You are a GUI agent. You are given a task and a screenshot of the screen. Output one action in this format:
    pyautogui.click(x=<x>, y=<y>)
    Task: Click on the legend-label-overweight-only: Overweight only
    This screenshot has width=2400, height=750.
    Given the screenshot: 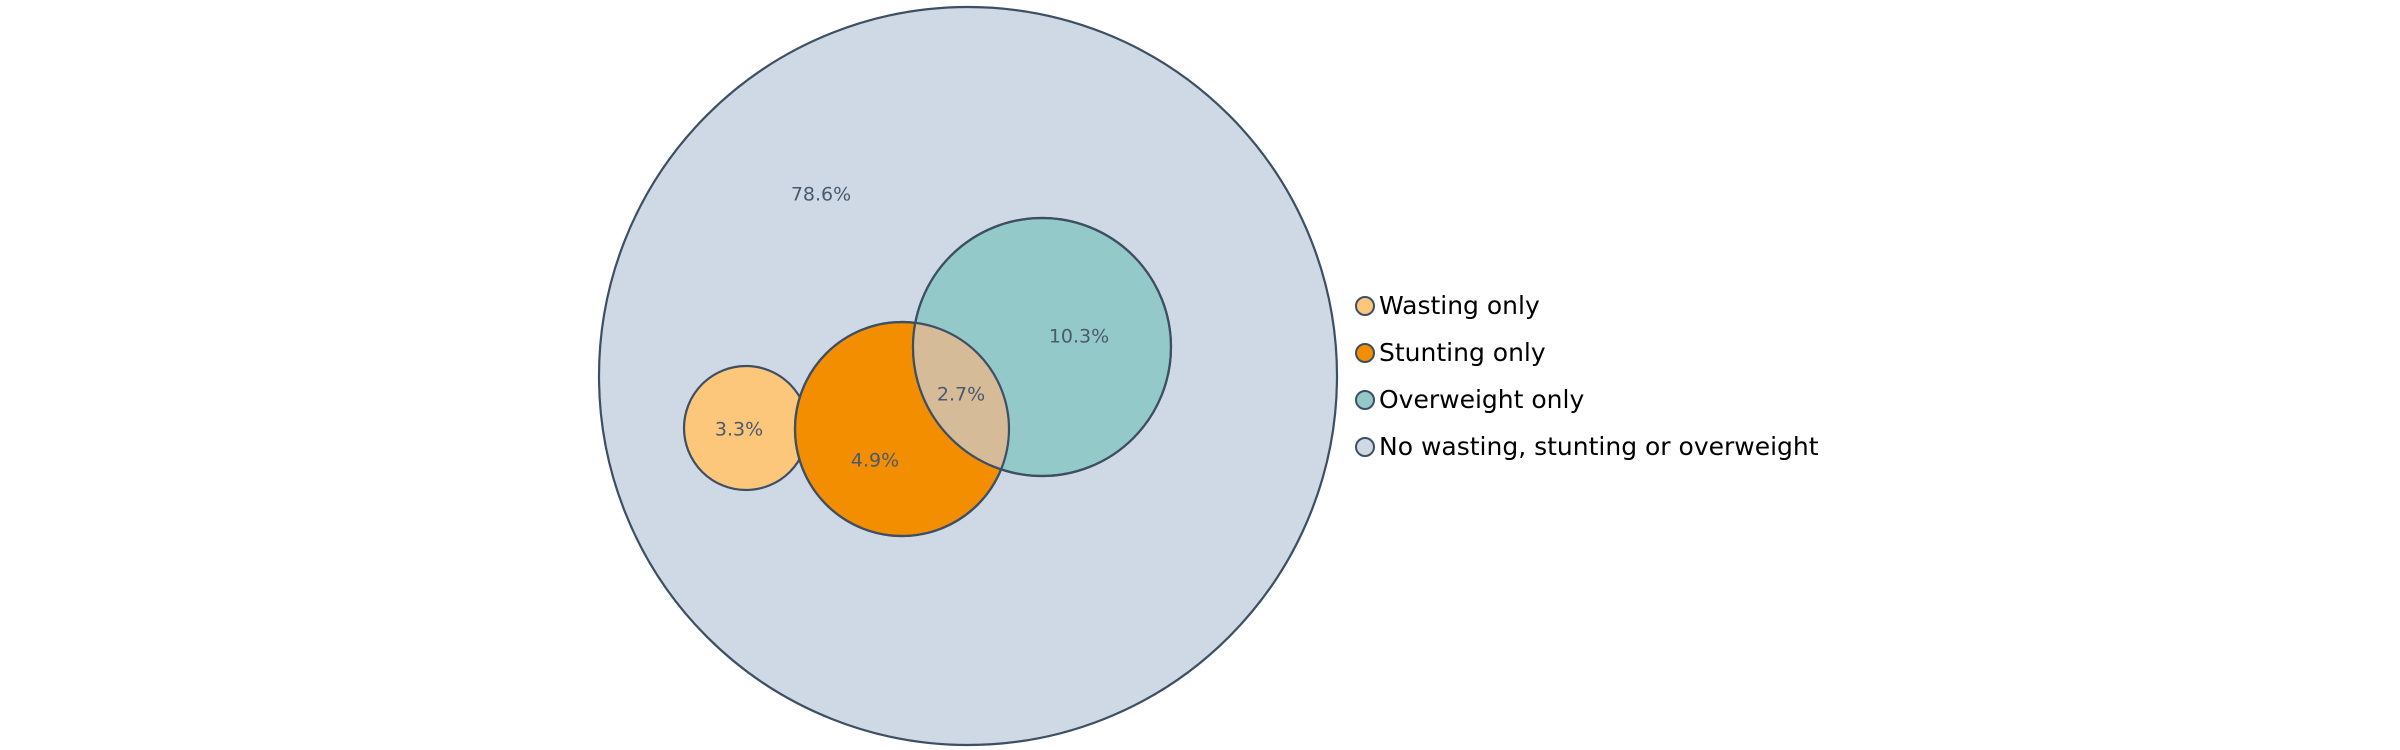 What is the action you would take?
    pyautogui.click(x=1481, y=399)
    